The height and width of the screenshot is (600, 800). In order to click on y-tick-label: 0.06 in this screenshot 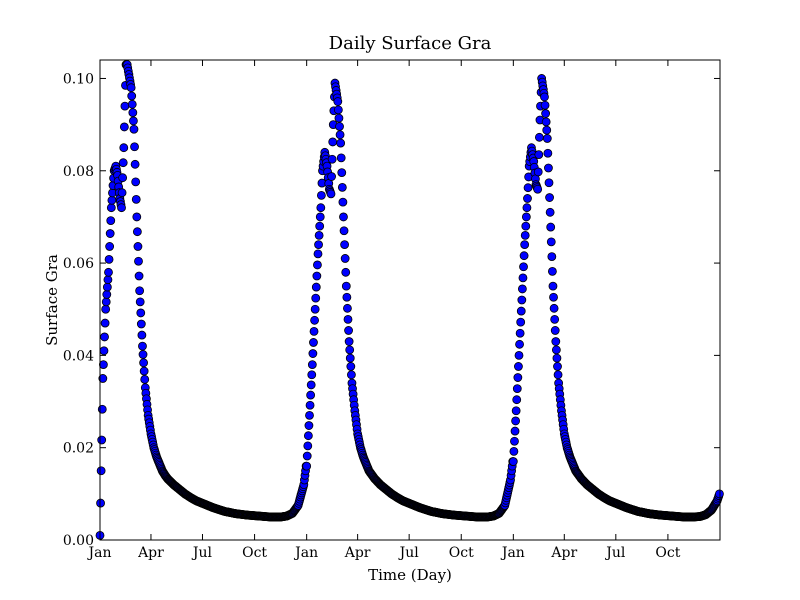, I will do `click(78, 264)`.